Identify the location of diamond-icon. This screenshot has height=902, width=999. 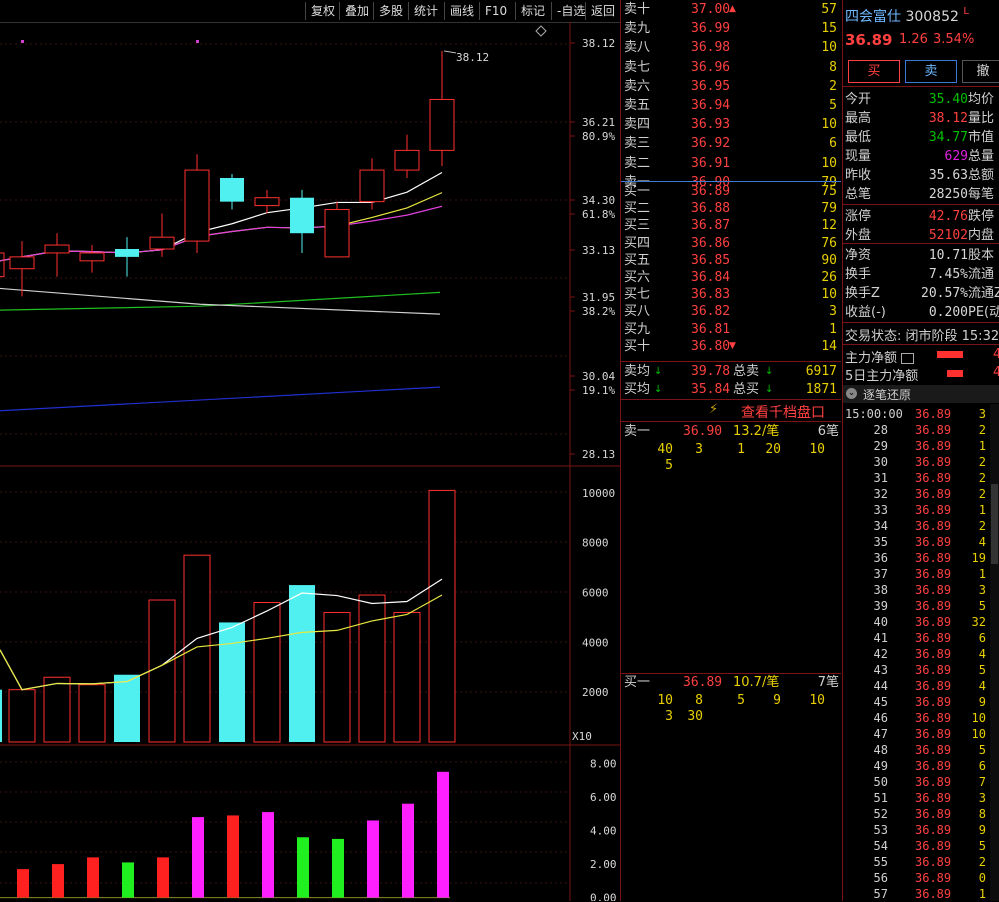
(541, 31).